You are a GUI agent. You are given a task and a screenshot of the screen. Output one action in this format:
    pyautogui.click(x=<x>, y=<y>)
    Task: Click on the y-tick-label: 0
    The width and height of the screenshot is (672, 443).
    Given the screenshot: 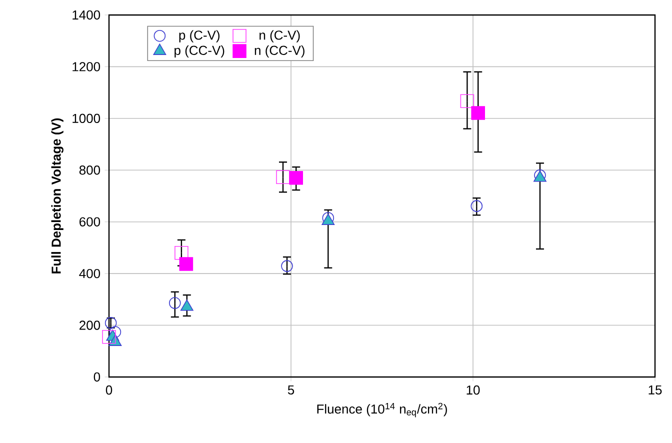 What is the action you would take?
    pyautogui.click(x=97, y=377)
    